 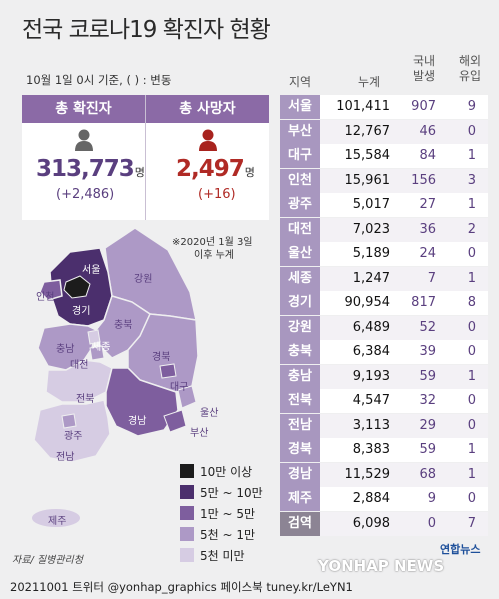 I want to click on map-label-gyeongbuk: 경북, so click(x=161, y=357).